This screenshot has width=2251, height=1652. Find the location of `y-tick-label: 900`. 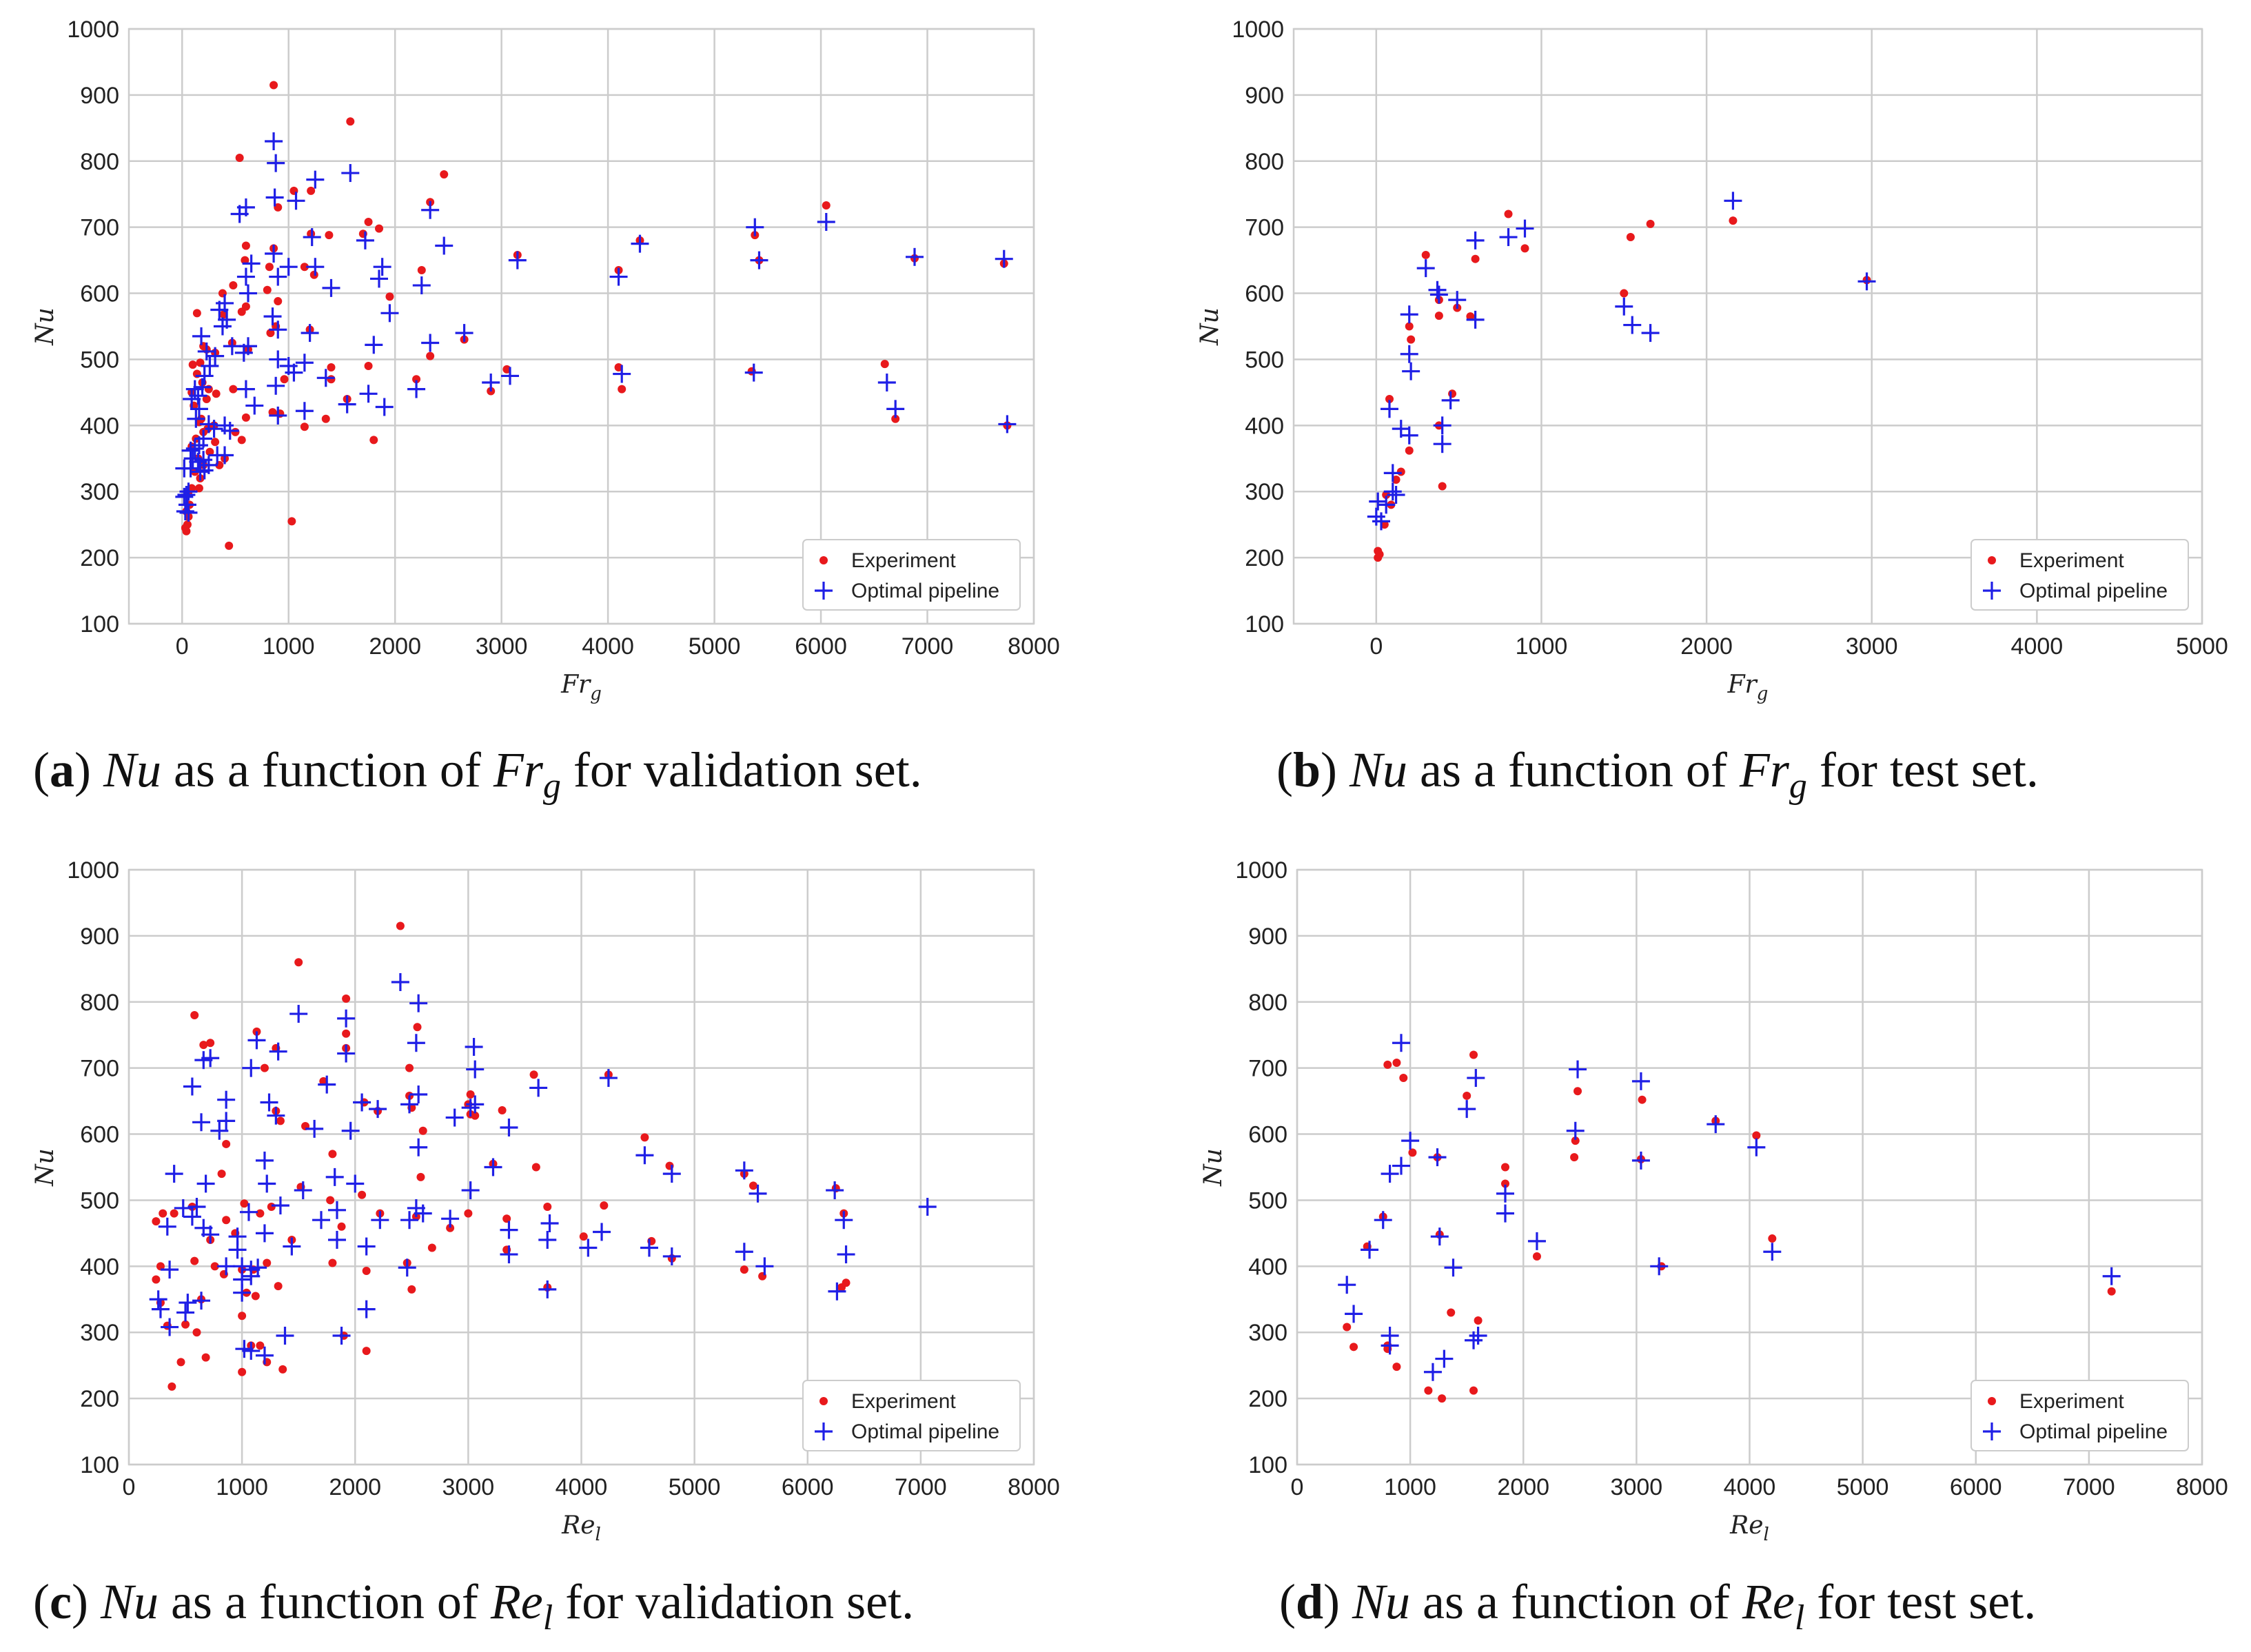

y-tick-label: 900 is located at coordinates (1265, 96).